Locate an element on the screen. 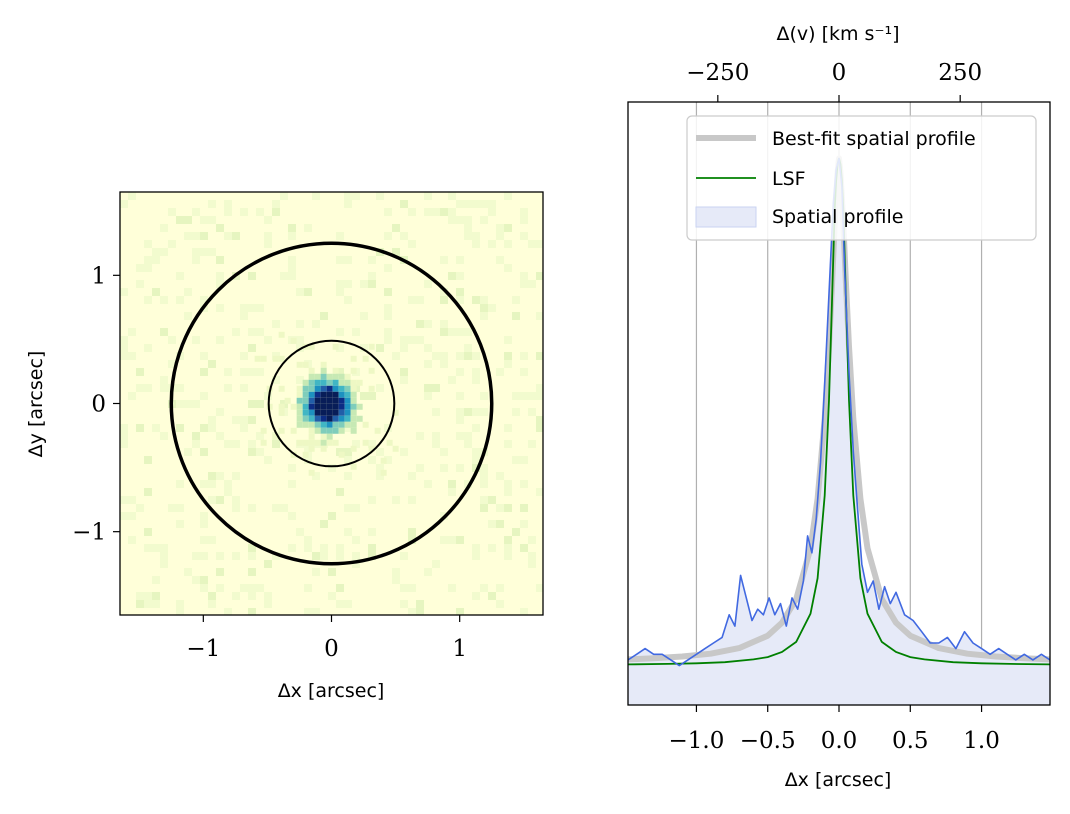 Image resolution: width=1070 pixels, height=814 pixels. image-x-tick-label: −1 is located at coordinates (203, 649).